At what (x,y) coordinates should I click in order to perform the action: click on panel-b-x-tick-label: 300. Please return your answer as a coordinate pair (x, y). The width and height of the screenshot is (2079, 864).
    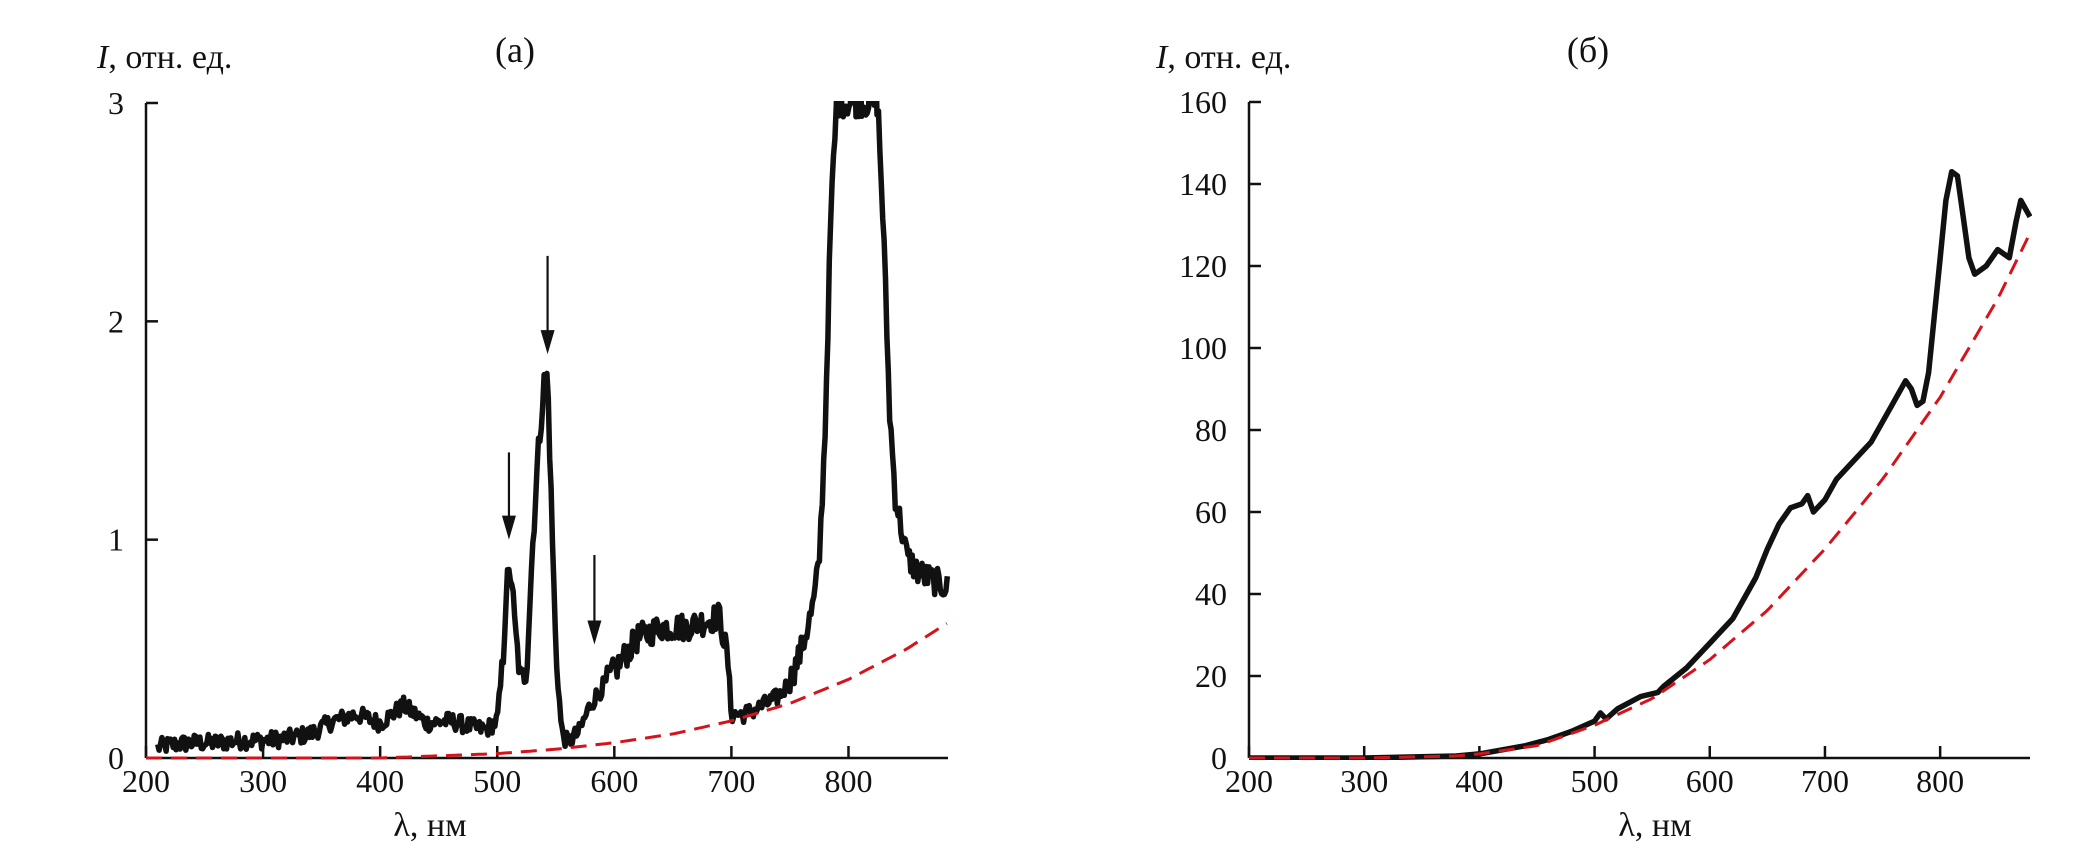
    Looking at the image, I should click on (1364, 781).